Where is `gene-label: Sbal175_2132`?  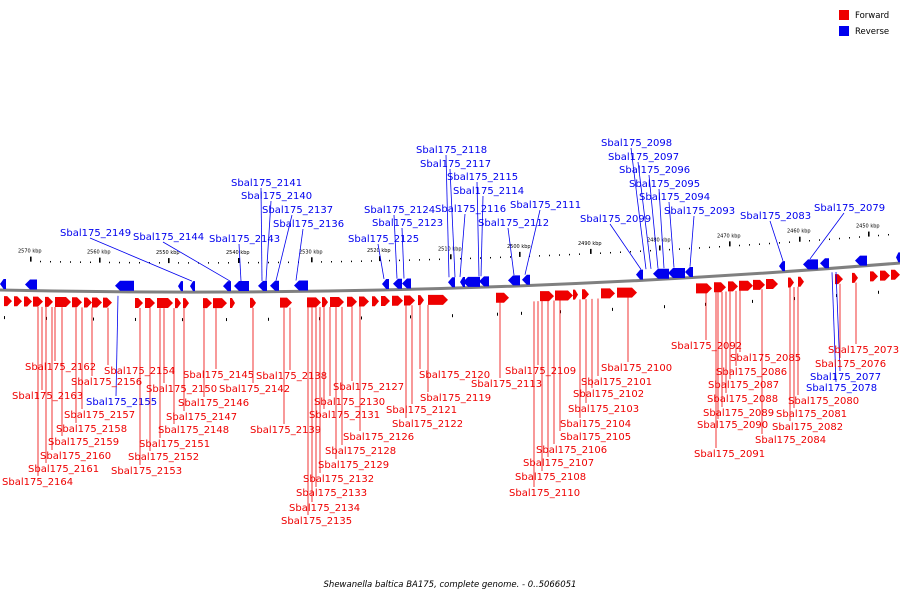 gene-label: Sbal175_2132 is located at coordinates (338, 479).